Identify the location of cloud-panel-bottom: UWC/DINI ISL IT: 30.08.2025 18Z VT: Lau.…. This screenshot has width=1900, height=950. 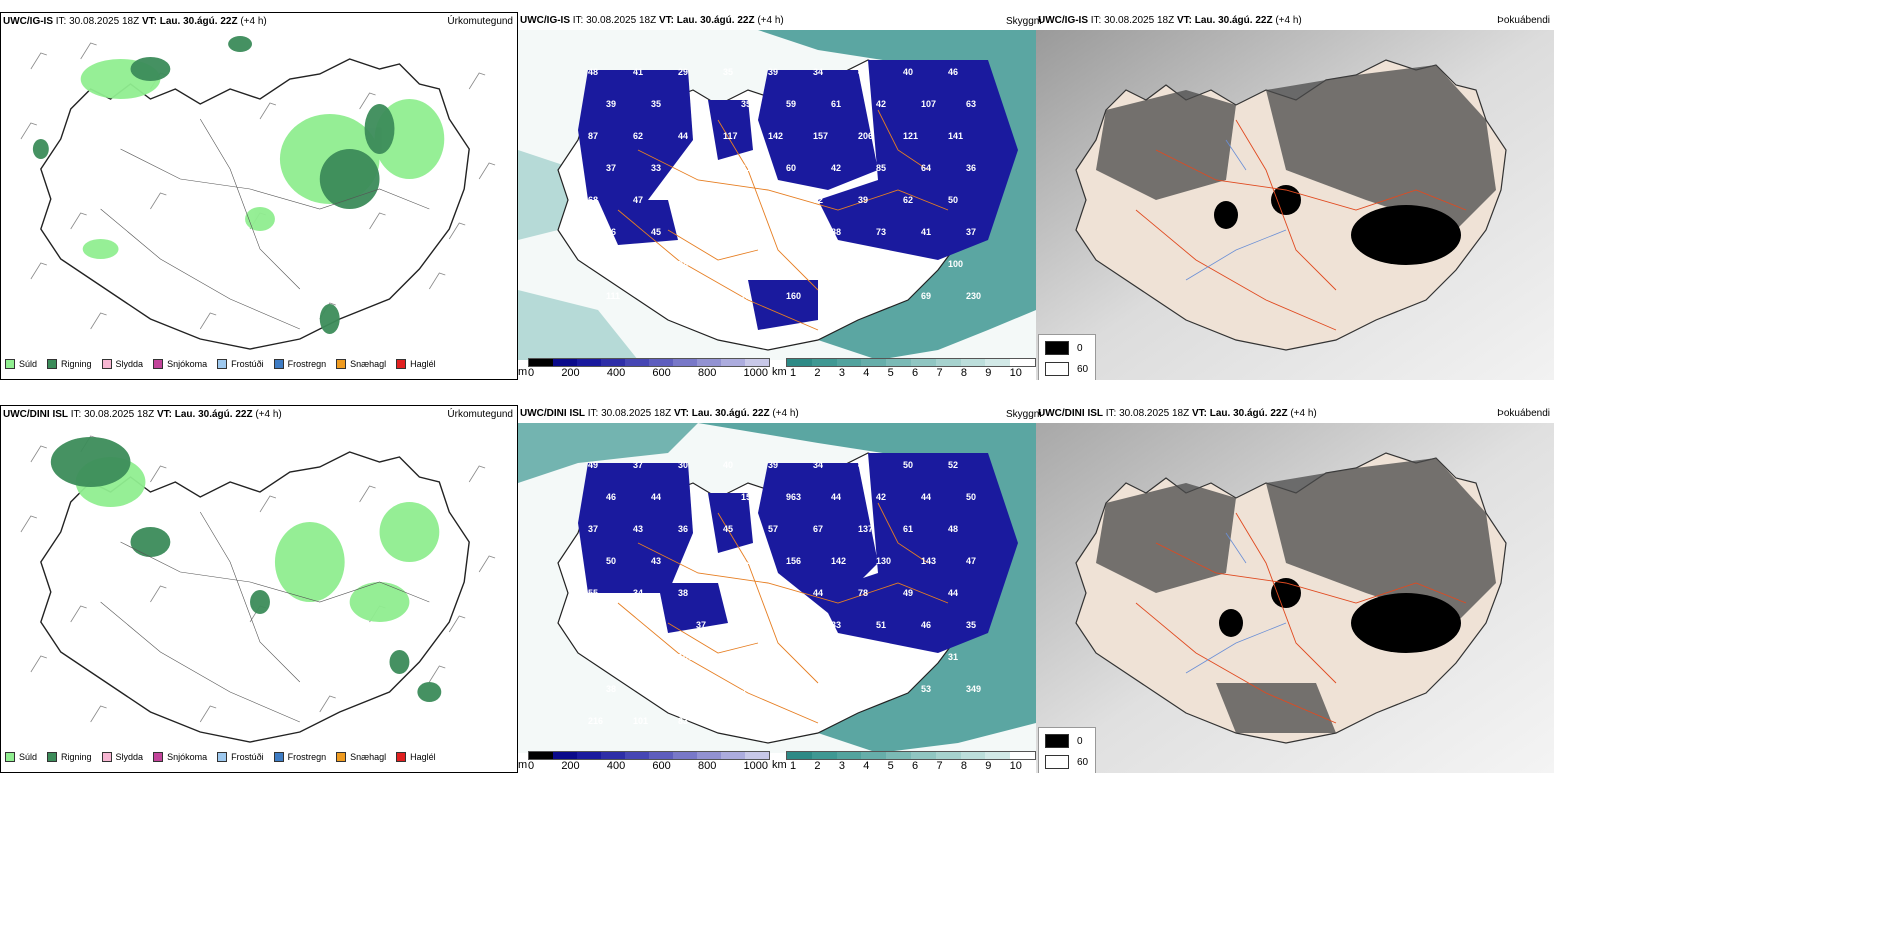
(1295, 589).